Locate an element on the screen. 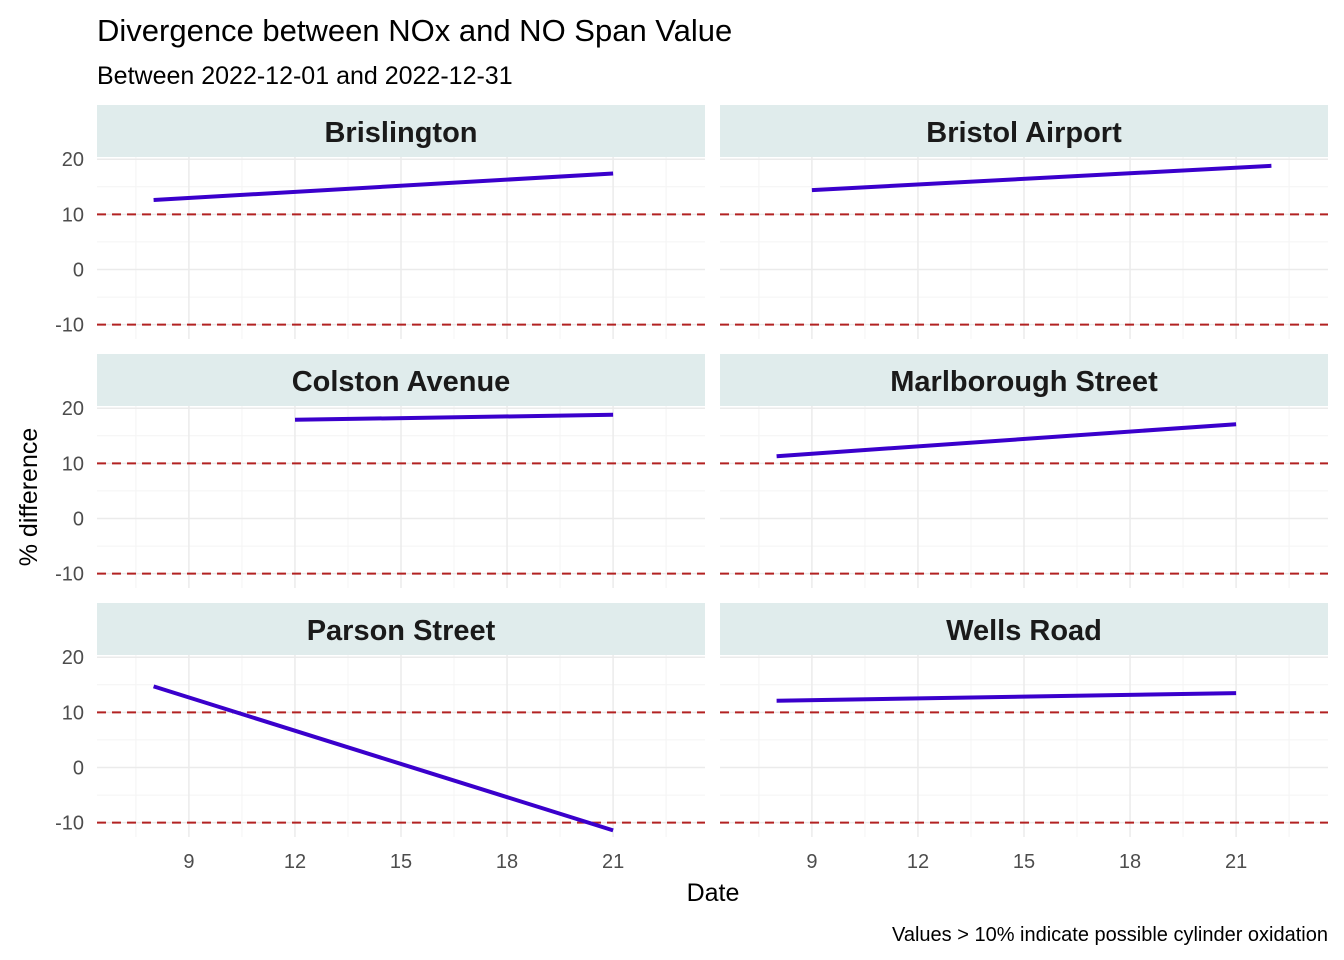 Image resolution: width=1344 pixels, height=960 pixels. strip-label-marlborough-street: Marlborough Street is located at coordinates (1024, 382).